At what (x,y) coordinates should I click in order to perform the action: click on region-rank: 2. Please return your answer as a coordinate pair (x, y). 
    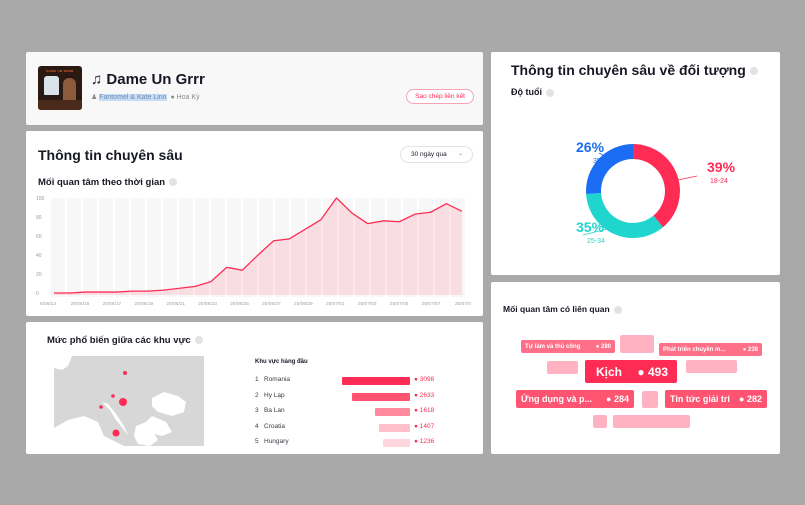
    Looking at the image, I should click on (257, 395).